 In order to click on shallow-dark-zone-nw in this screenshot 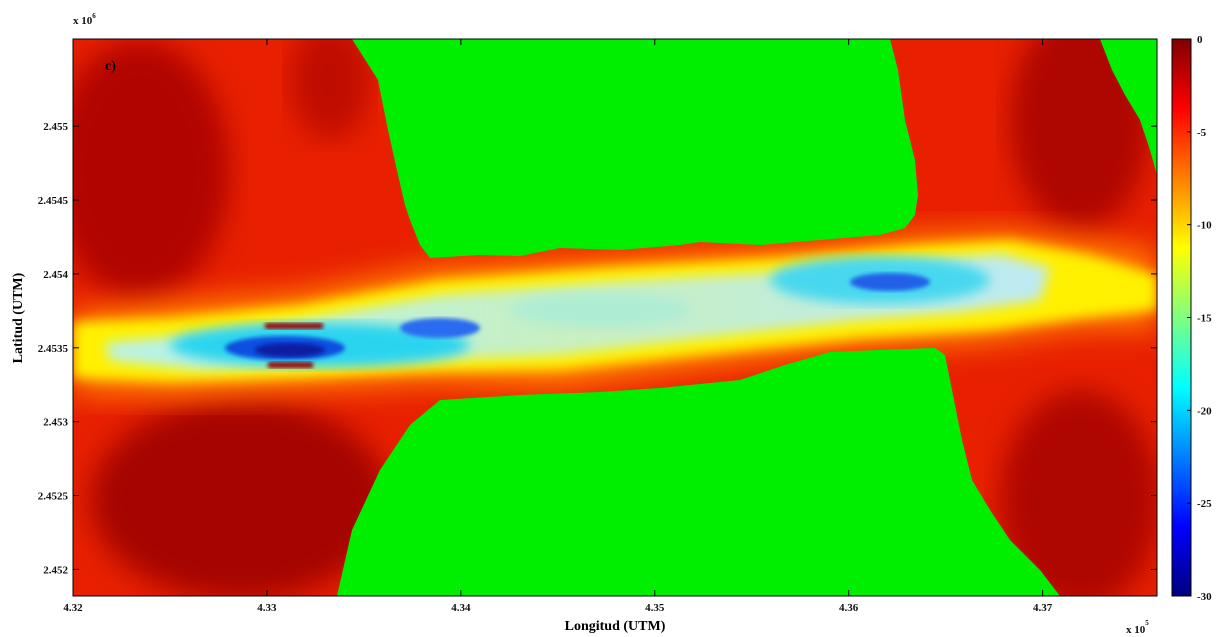, I will do `click(151, 170)`.